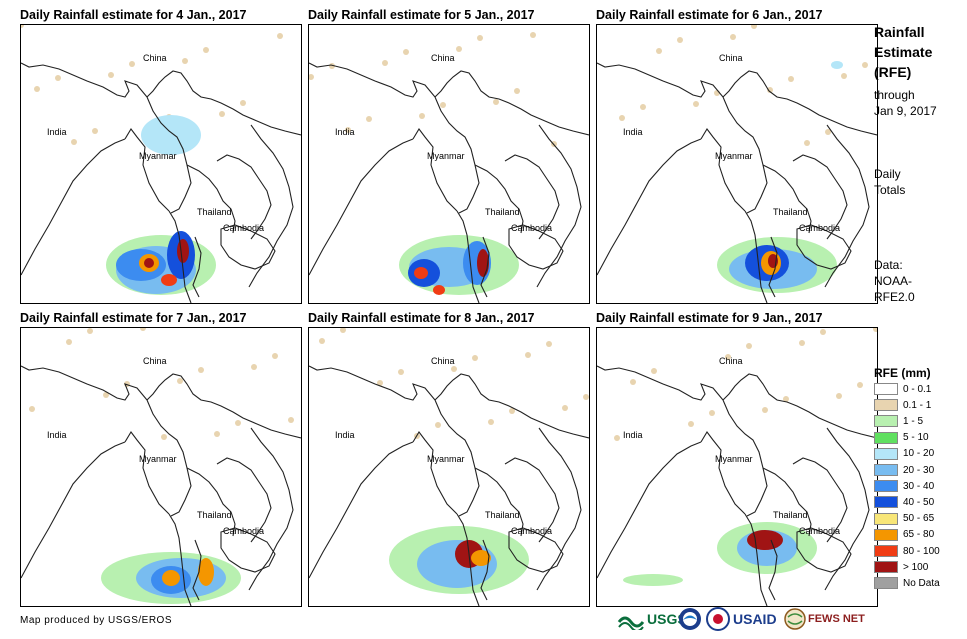  Describe the element at coordinates (916, 438) in the screenshot. I see `legend-label: 5 - 10` at that location.